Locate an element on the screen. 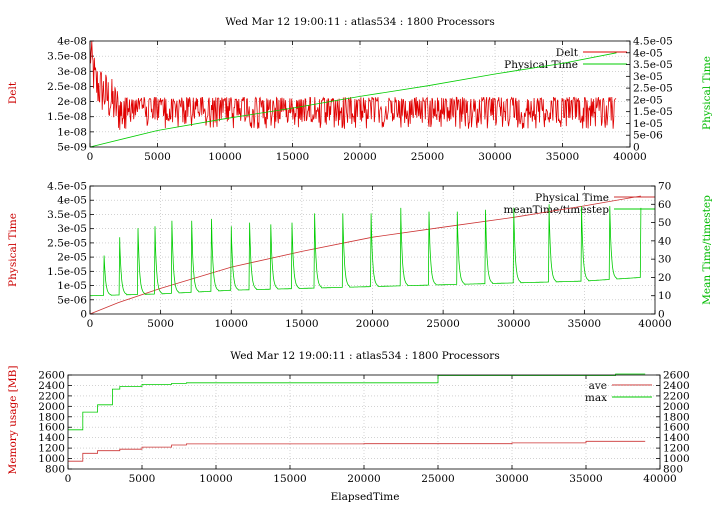 This screenshot has height=509, width=720. y-tick-label-left: 1200 is located at coordinates (51, 449).